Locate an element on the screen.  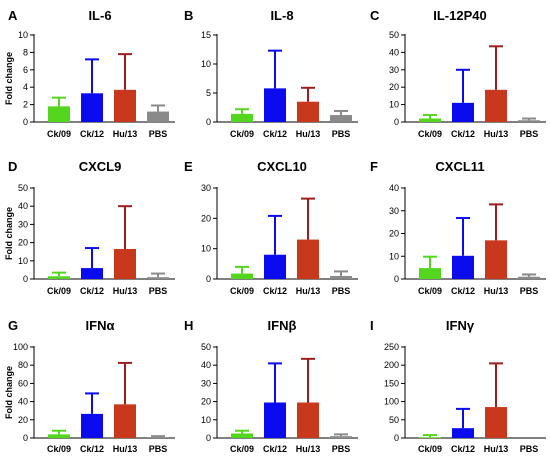
y-tick-label: 200 is located at coordinates (391, 365).